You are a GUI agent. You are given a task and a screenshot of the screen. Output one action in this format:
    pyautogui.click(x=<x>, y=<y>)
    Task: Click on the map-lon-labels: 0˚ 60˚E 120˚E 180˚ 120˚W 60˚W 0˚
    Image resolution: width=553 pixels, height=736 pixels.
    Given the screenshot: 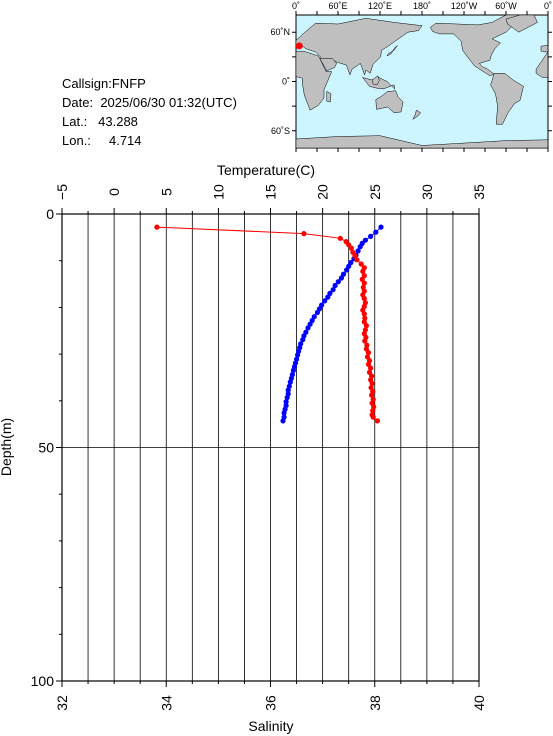 What is the action you would take?
    pyautogui.click(x=422, y=6)
    